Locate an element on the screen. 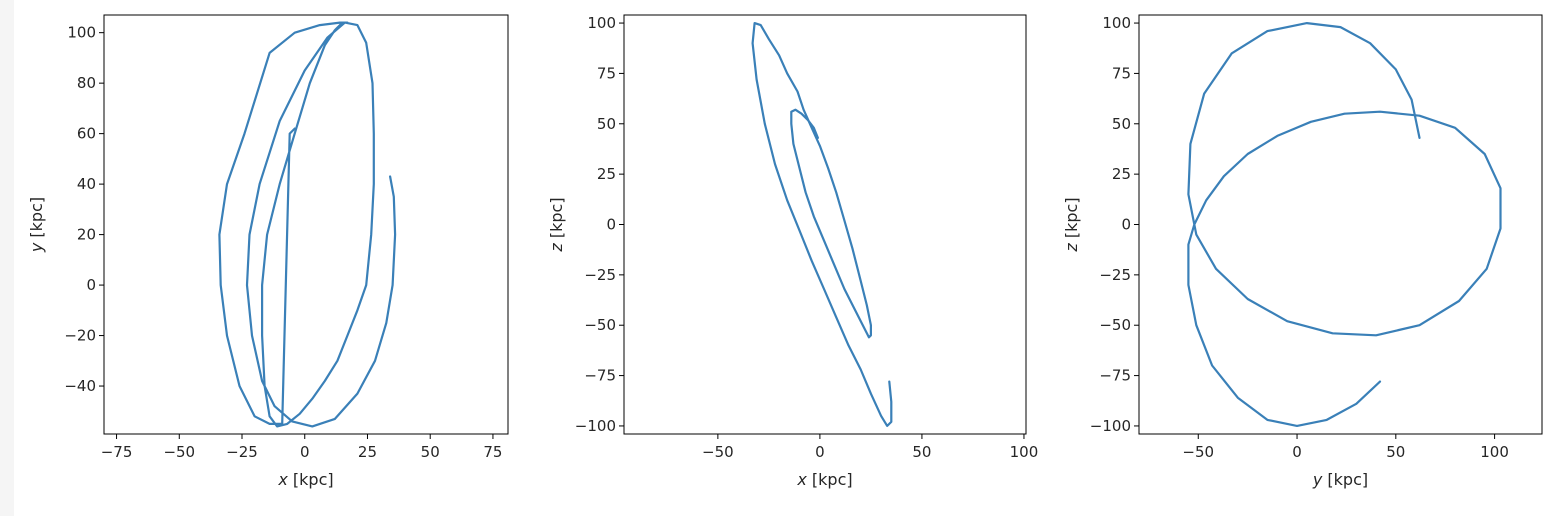 The image size is (1560, 516). y-axis-label: y [kpc] is located at coordinates (36, 225).